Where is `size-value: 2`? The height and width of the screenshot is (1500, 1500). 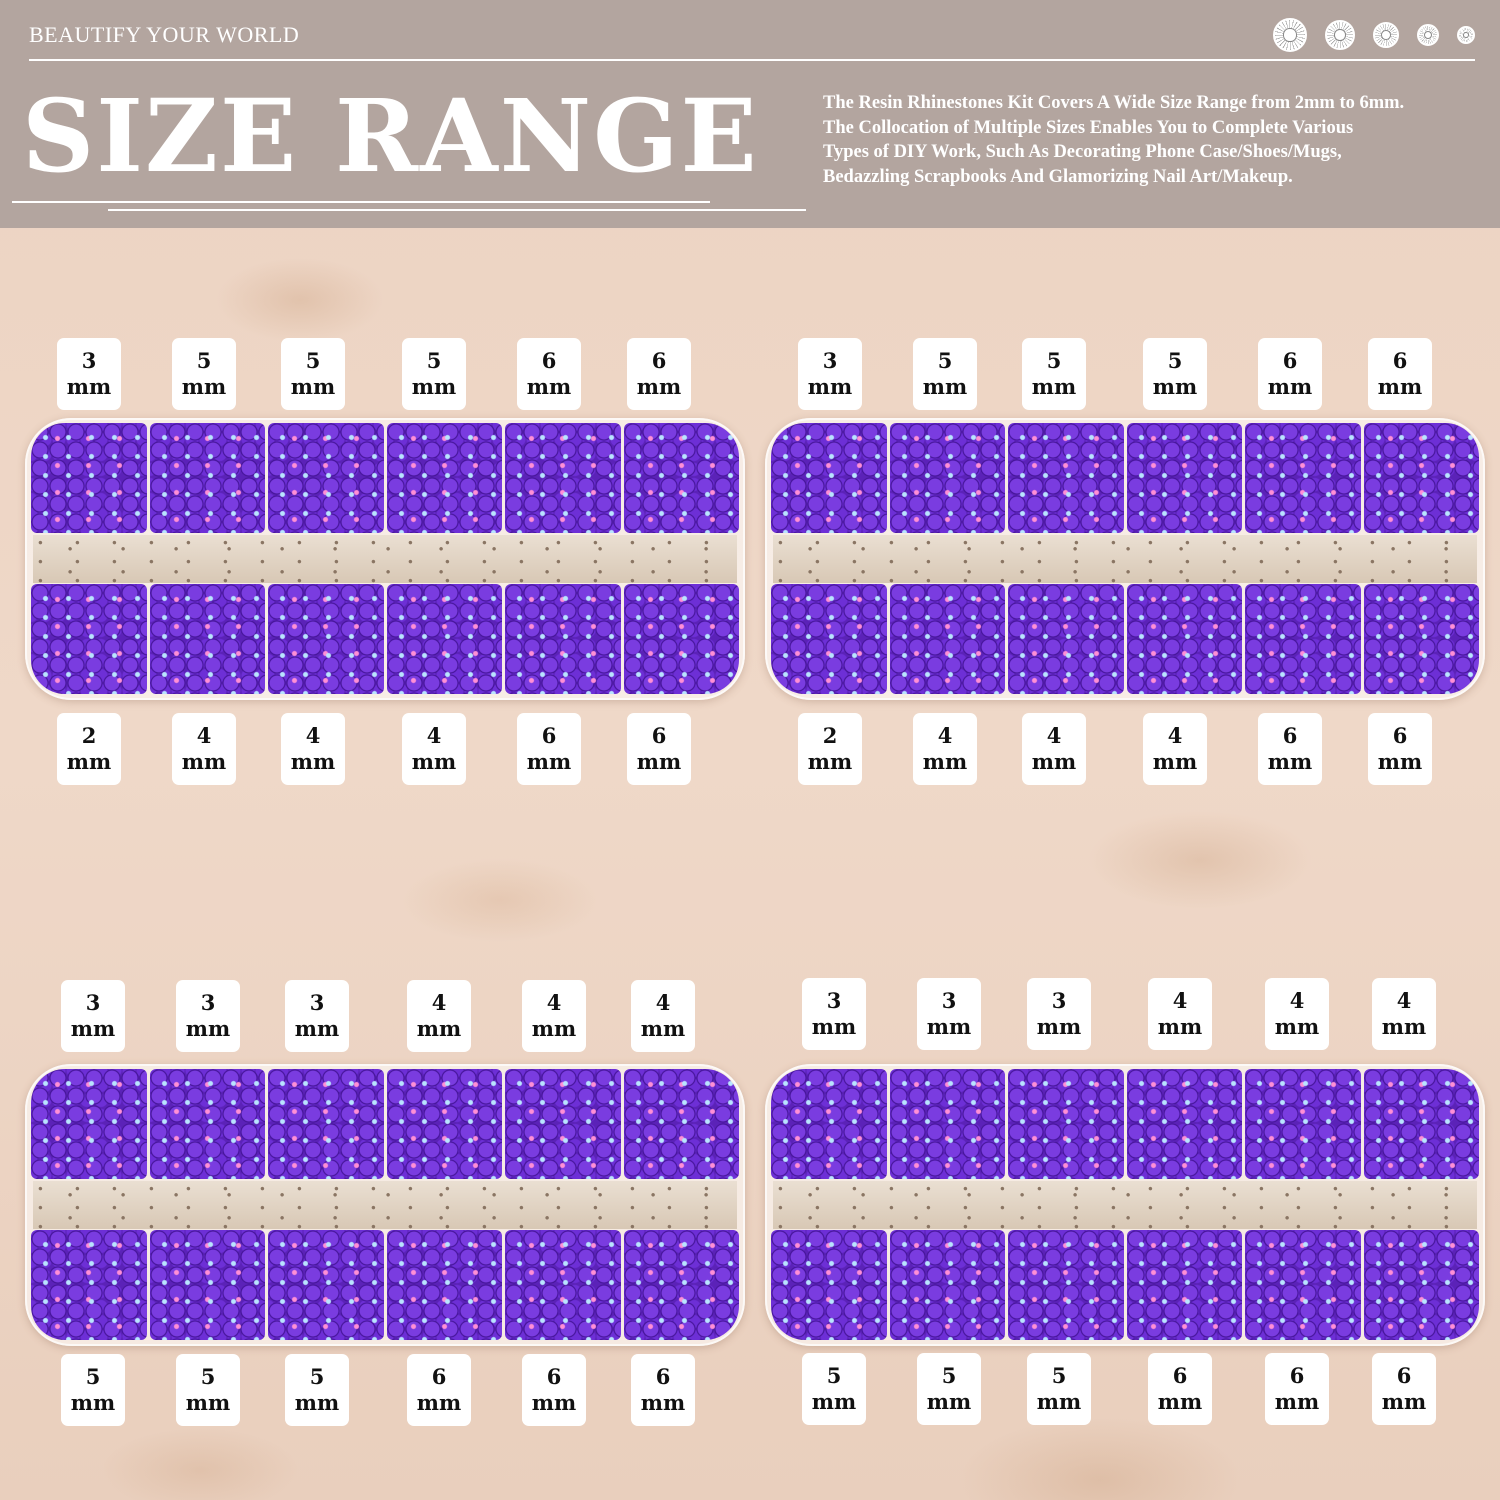
size-value: 2 is located at coordinates (830, 735).